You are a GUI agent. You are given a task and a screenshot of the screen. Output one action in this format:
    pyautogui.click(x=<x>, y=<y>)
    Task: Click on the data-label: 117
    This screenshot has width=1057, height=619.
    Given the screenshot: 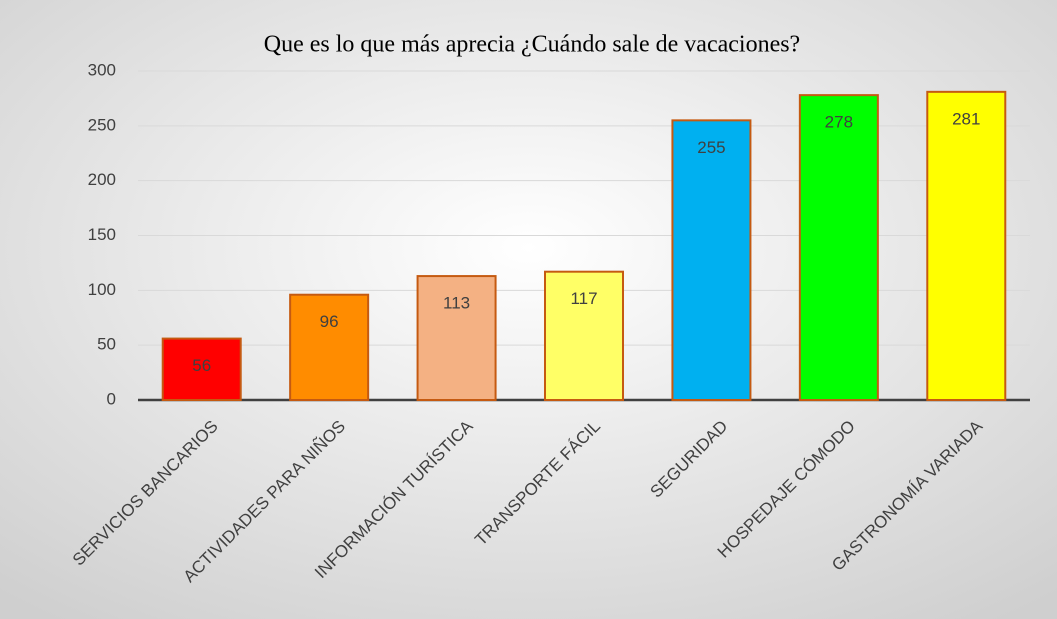 What is the action you would take?
    pyautogui.click(x=583, y=298)
    